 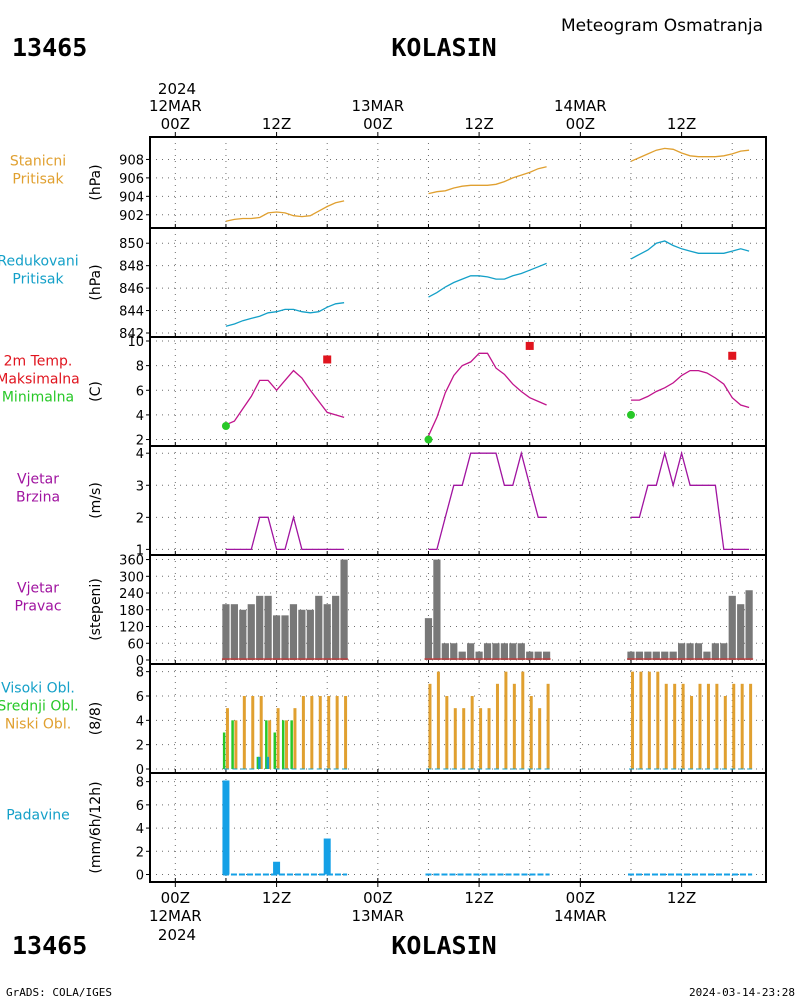 What do you see at coordinates (131, 179) in the screenshot?
I see `y-tick-label: 906` at bounding box center [131, 179].